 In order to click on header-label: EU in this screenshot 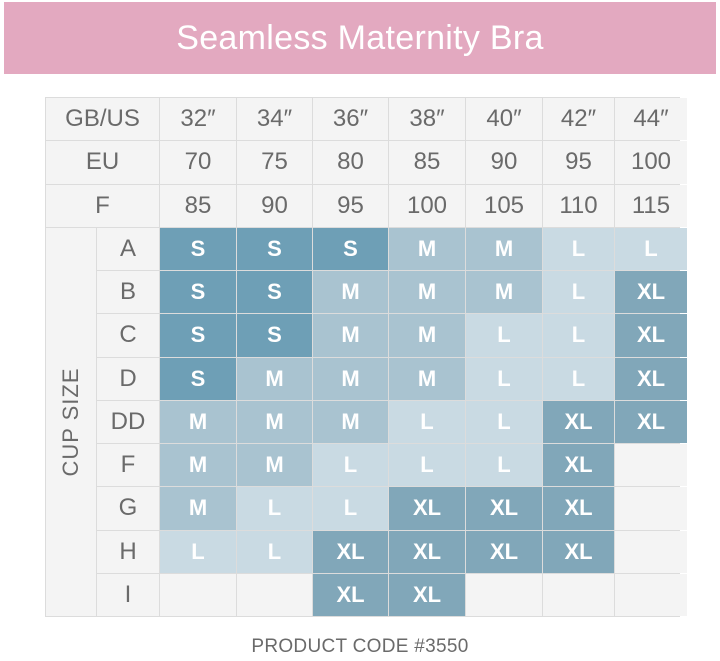, I will do `click(102, 162)`.